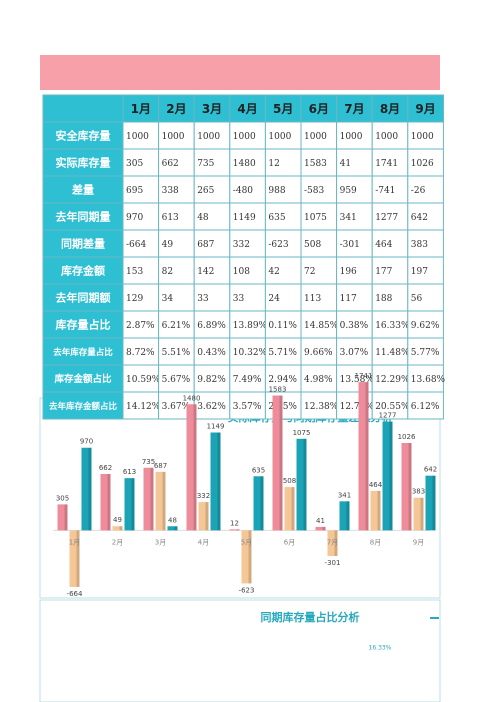  Describe the element at coordinates (205, 191) in the screenshot. I see `cell-value: 265` at that location.